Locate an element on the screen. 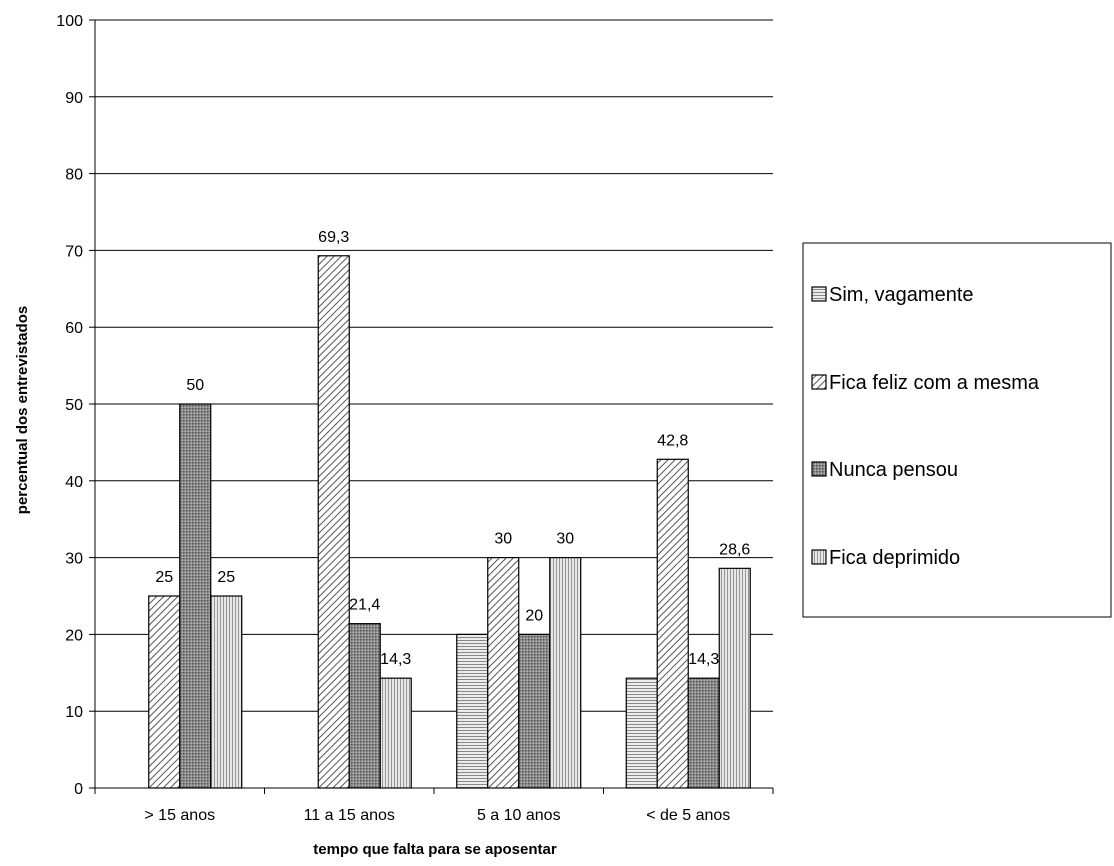 Image resolution: width=1114 pixels, height=866 pixels. x-tick-label: < de 5 anos is located at coordinates (688, 815).